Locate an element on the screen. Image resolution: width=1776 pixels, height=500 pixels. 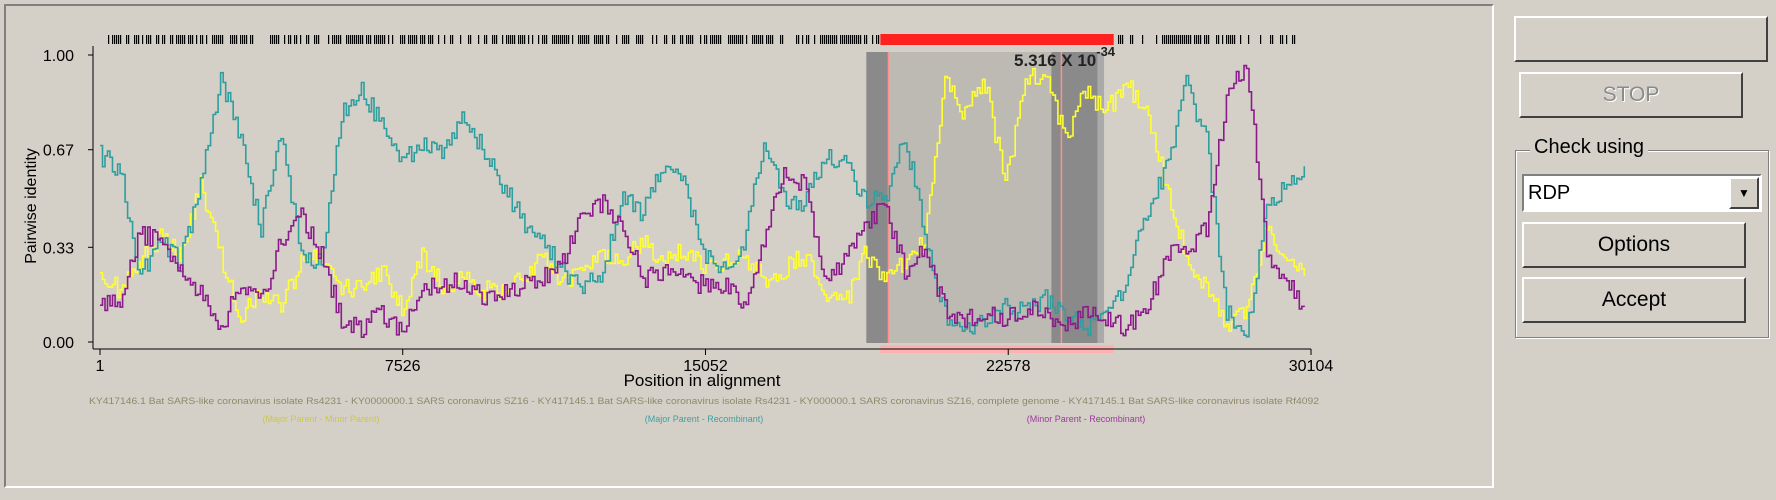
stop-button: STOP is located at coordinates (1631, 95).